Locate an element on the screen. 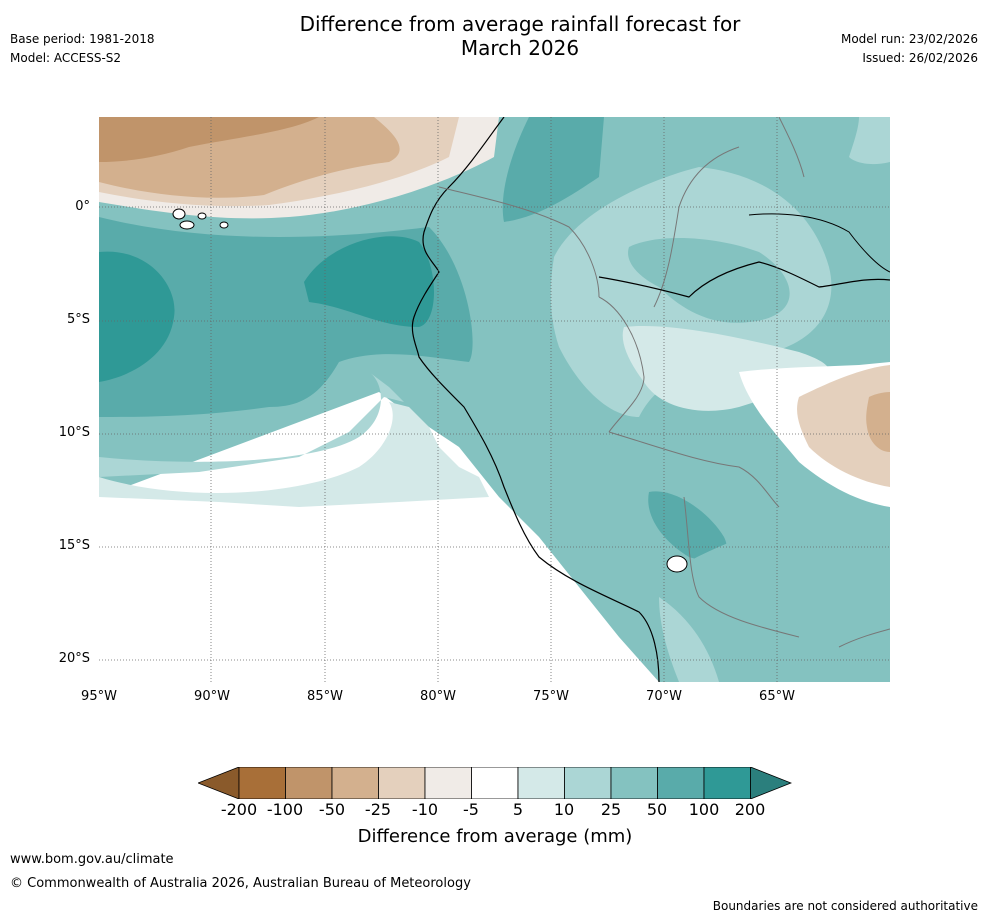  lon-label-95w: 95°W is located at coordinates (99, 696).